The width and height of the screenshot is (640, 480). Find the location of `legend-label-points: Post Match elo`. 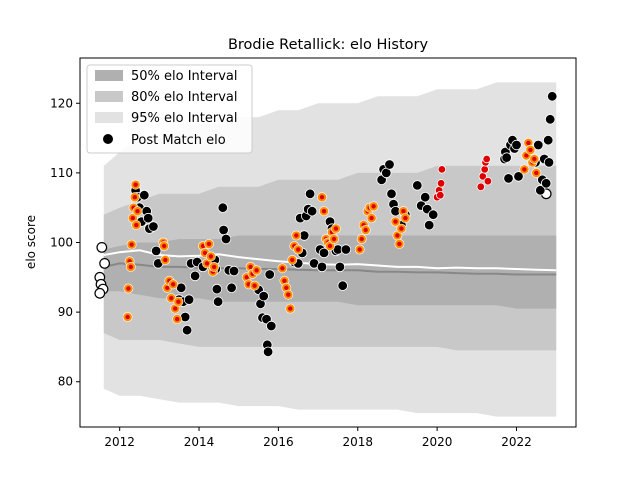

legend-label-points: Post Match elo is located at coordinates (178, 140).